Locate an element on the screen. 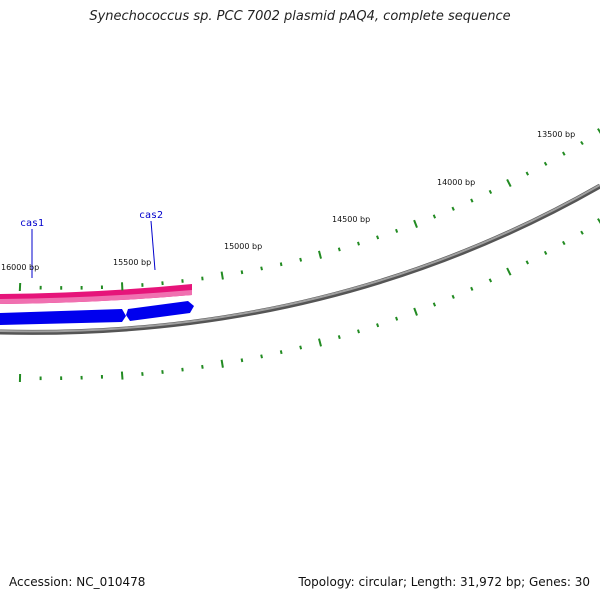  cas2-leader is located at coordinates (153, 245).